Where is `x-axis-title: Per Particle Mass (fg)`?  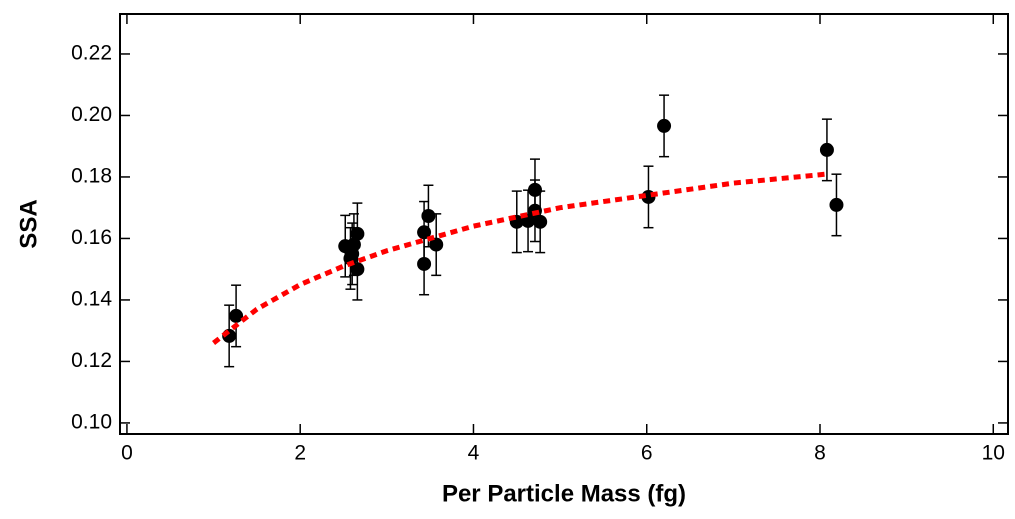 x-axis-title: Per Particle Mass (fg) is located at coordinates (564, 493).